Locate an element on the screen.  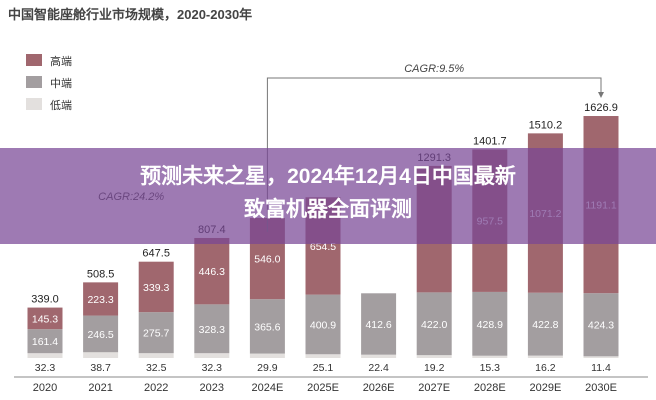
bar-mid-2021 is located at coordinates (101, 334).